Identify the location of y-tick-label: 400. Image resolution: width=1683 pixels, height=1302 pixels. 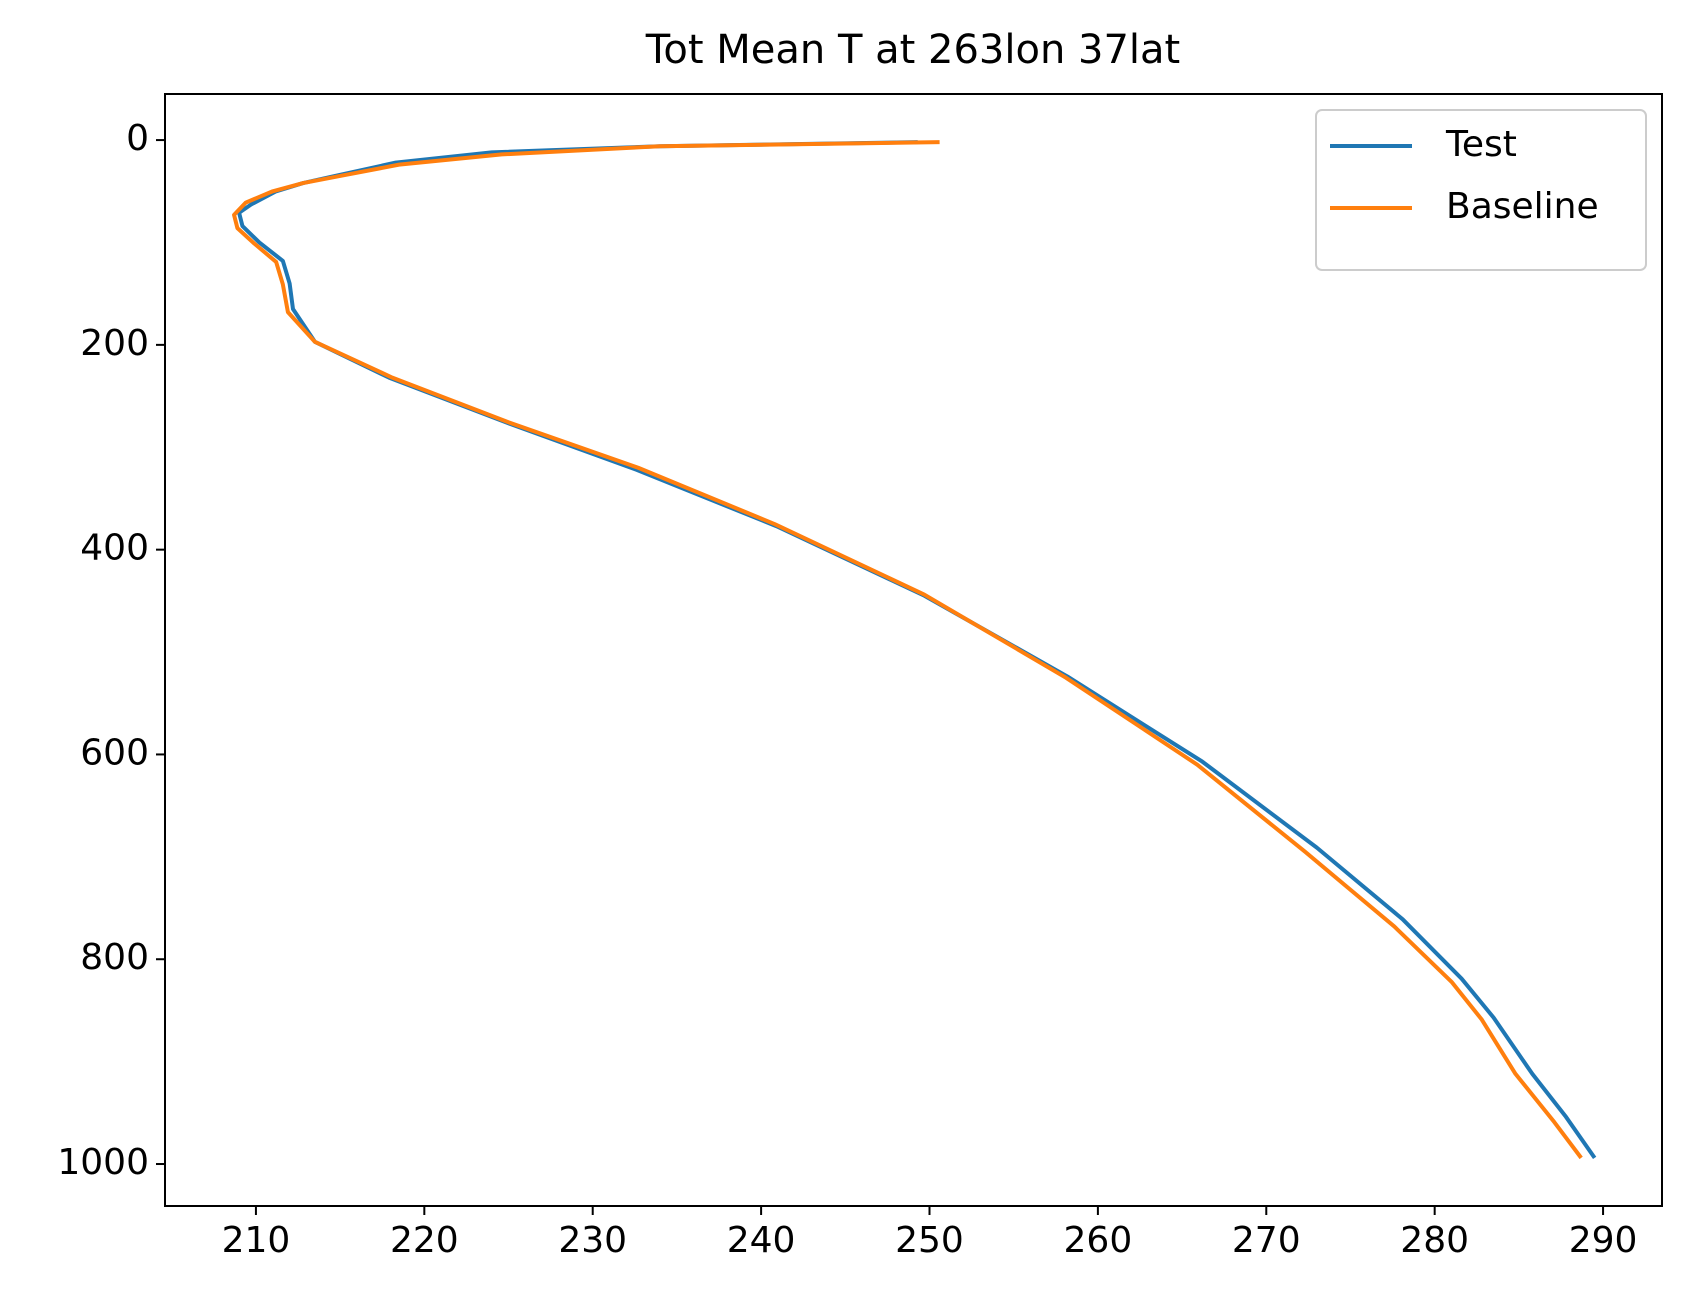
(114, 548).